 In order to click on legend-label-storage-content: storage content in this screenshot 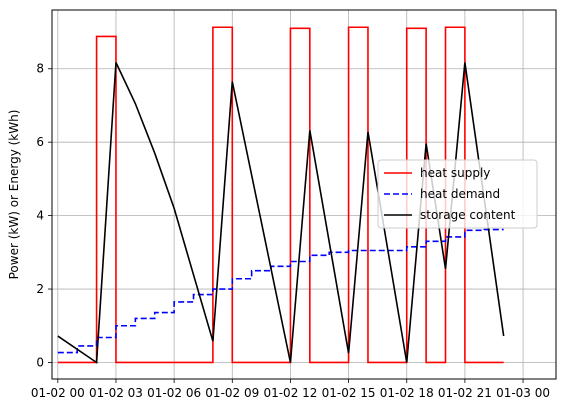, I will do `click(468, 215)`.